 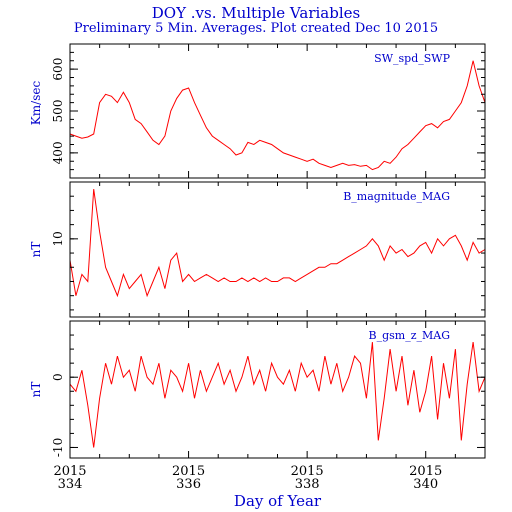 I want to click on x-tick-label-day: 338, so click(x=307, y=484).